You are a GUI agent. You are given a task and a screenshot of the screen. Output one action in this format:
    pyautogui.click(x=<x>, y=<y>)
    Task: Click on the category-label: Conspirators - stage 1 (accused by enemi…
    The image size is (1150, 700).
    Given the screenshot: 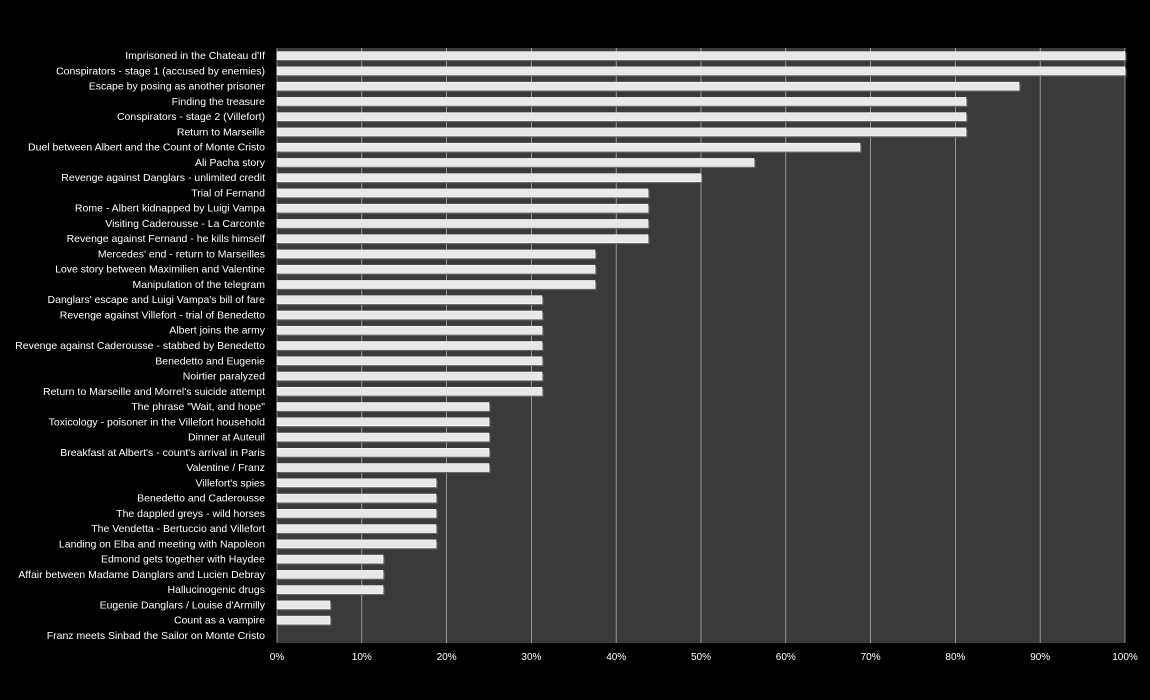 What is the action you would take?
    pyautogui.click(x=160, y=71)
    